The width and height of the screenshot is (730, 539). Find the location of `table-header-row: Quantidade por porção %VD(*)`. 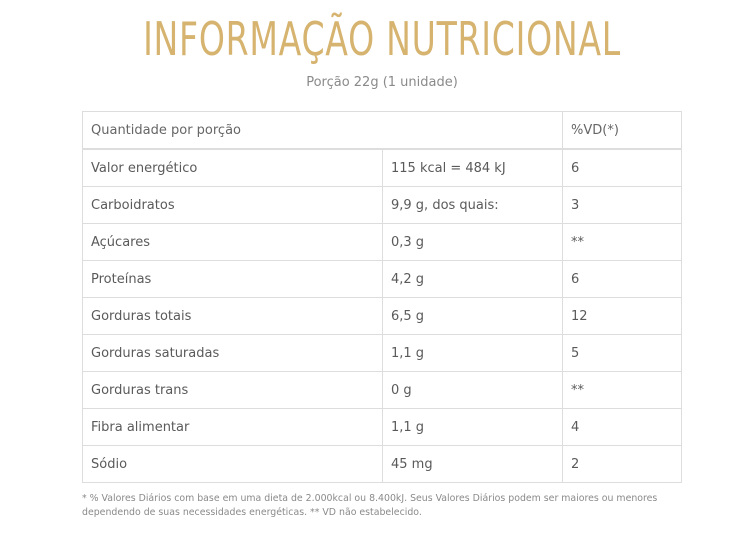

table-header-row: Quantidade por porção %VD(*) is located at coordinates (382, 130).